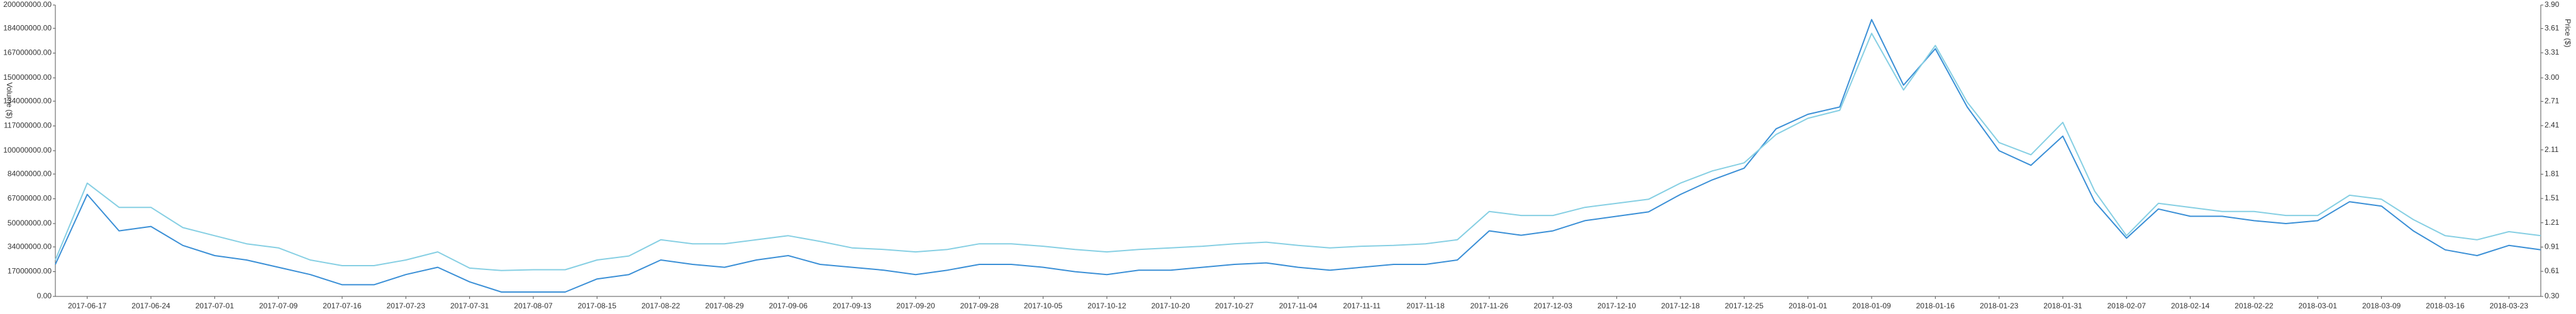 This screenshot has width=2576, height=314. What do you see at coordinates (30, 198) in the screenshot?
I see `y-tick-label: 67000000.00` at bounding box center [30, 198].